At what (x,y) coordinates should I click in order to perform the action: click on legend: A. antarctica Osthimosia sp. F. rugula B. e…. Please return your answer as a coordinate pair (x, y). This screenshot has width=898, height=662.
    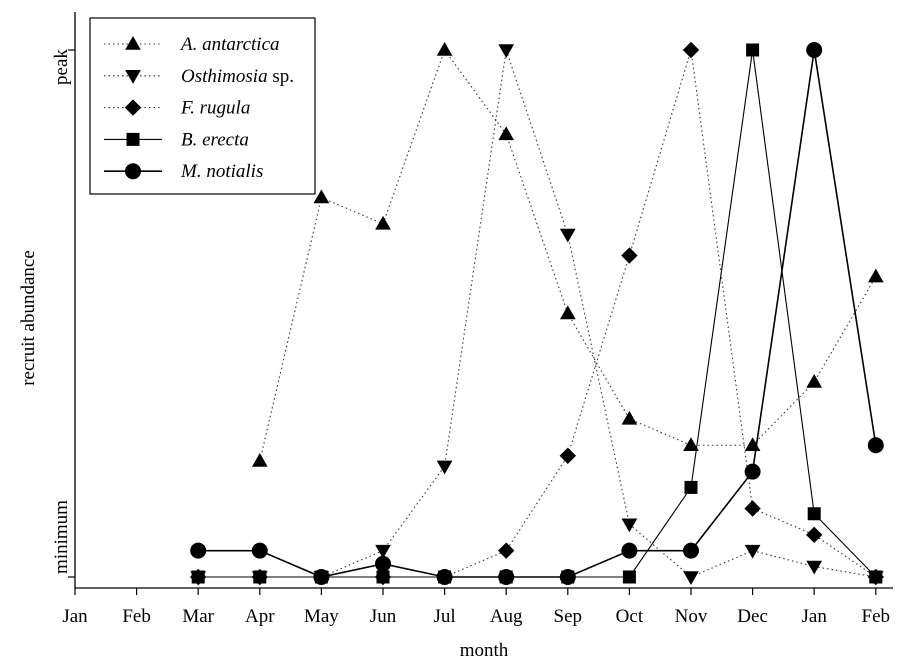
    Looking at the image, I should click on (202, 106).